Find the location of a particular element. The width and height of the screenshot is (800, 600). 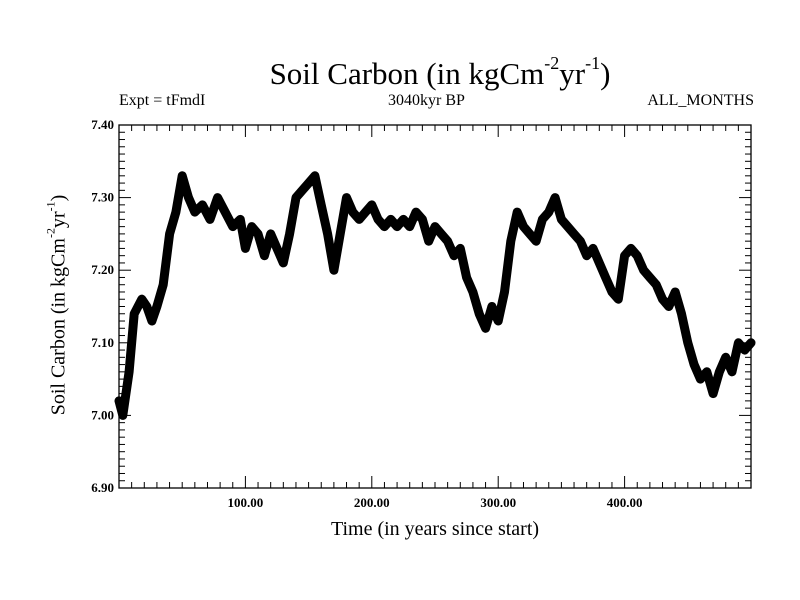

y-tick-label: 6.90 is located at coordinates (102, 487).